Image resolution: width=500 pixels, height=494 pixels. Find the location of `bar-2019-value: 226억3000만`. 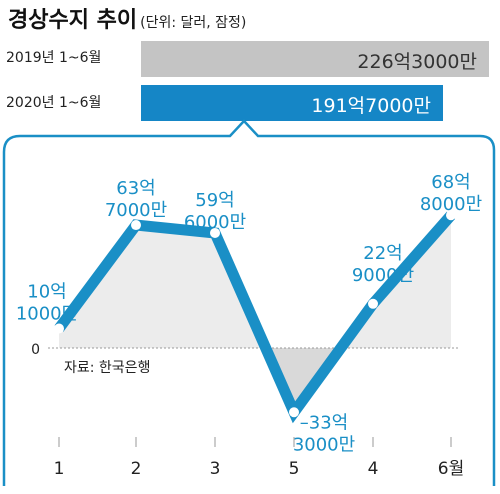

bar-2019-value: 226억3000만 is located at coordinates (417, 62).